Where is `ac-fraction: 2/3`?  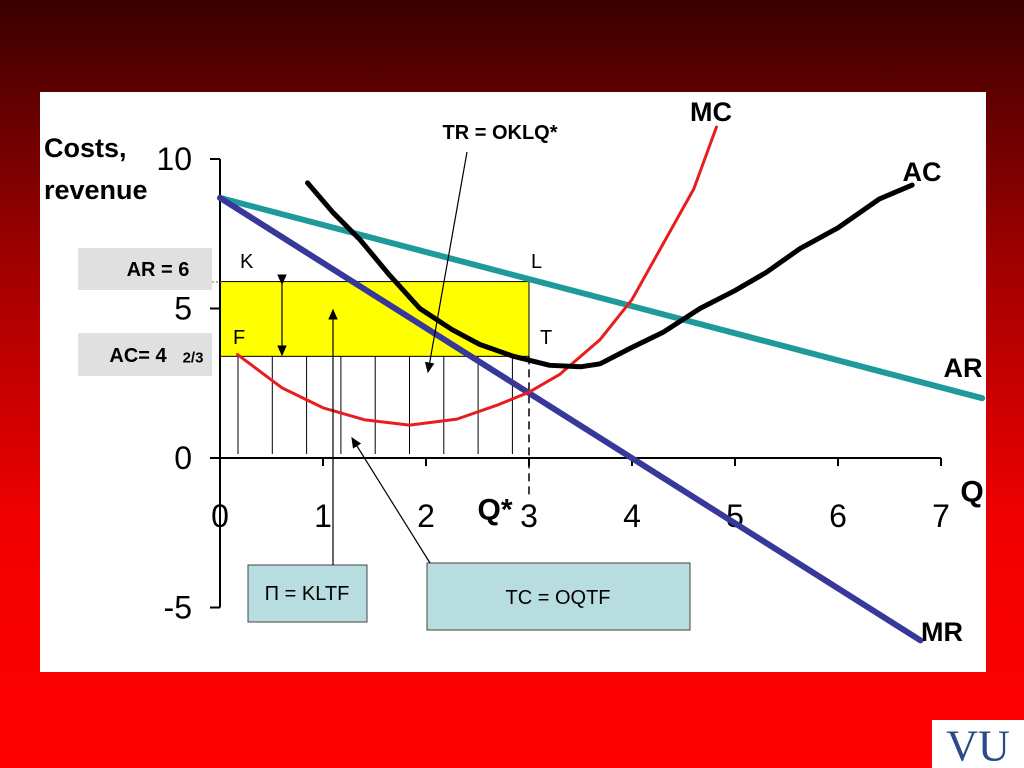 ac-fraction: 2/3 is located at coordinates (193, 358).